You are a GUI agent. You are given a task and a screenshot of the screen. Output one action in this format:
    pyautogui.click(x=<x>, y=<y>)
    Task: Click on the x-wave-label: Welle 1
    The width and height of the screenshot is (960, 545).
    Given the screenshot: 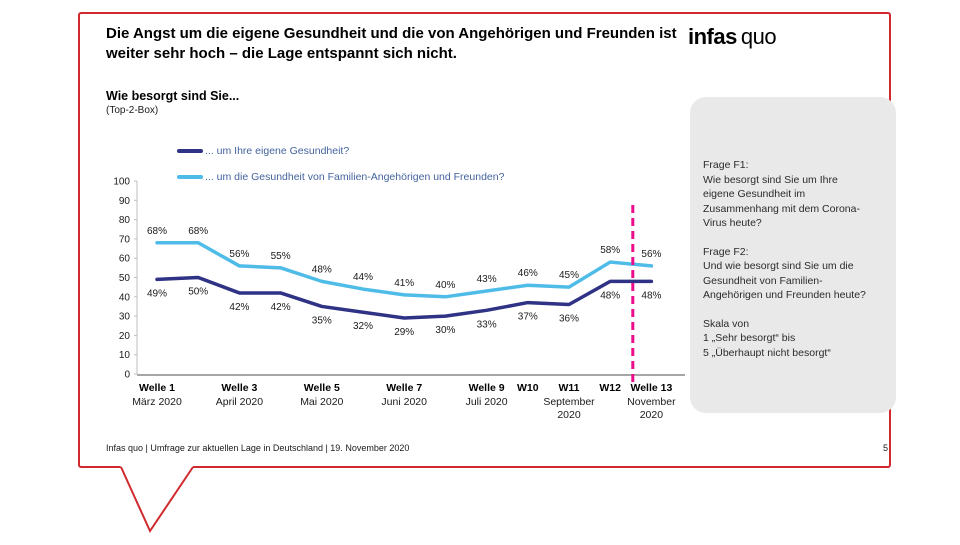 What is the action you would take?
    pyautogui.click(x=157, y=388)
    